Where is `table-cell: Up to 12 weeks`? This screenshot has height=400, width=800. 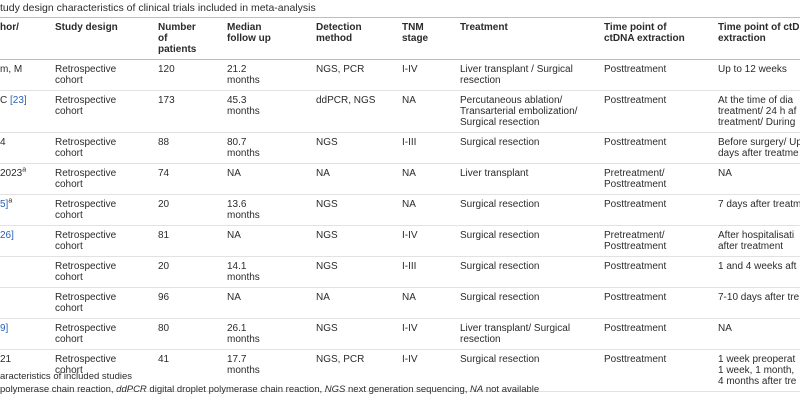 table-cell: Up to 12 weeks is located at coordinates (759, 75).